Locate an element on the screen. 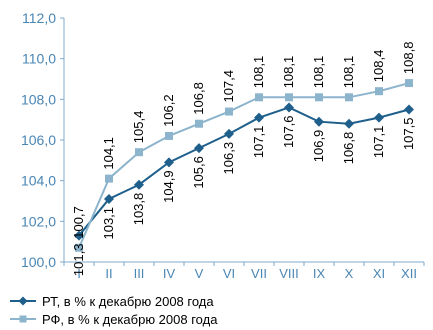 The height and width of the screenshot is (330, 433). legend-item-rt: РТ, в % к декабрю 2008 года is located at coordinates (113, 301).